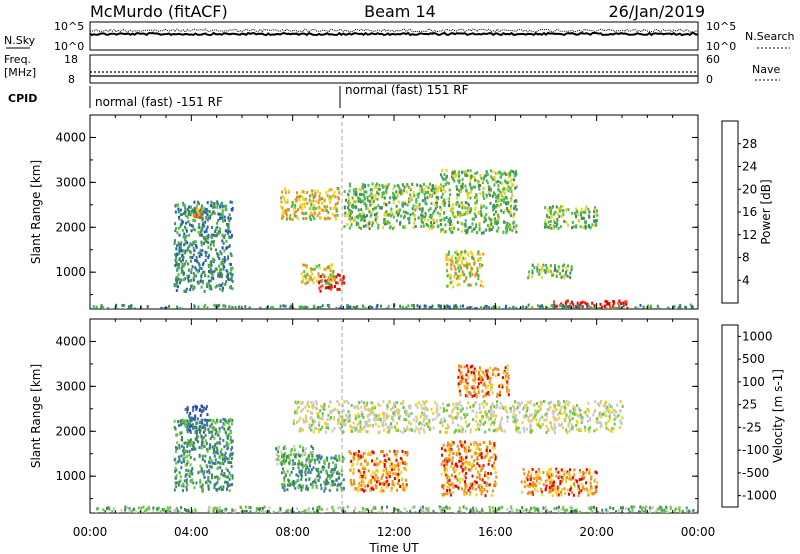 Image resolution: width=800 pixels, height=554 pixels. I want to click on noise-left-label: N.Sky, so click(20, 40).